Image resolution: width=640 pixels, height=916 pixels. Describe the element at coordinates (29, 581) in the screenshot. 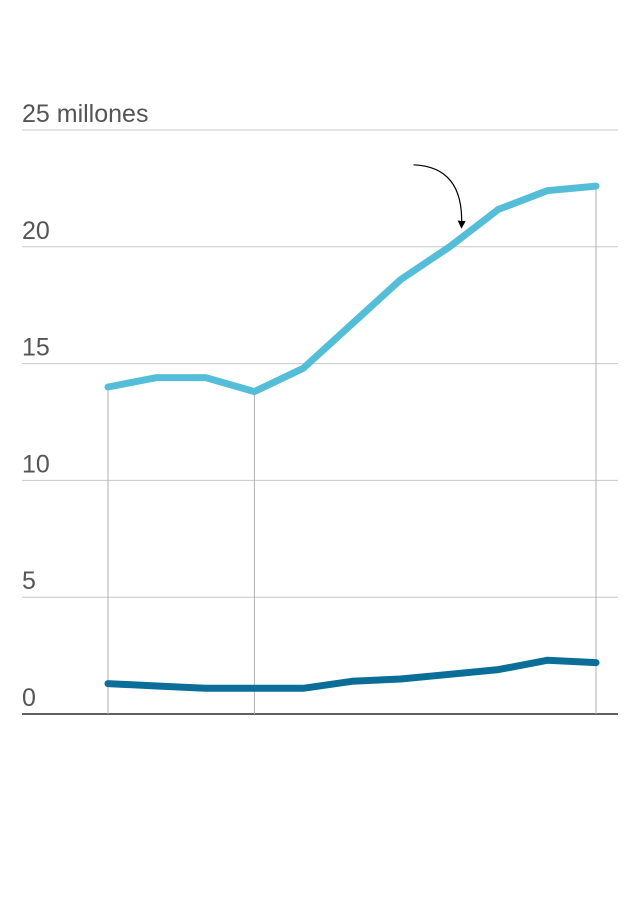

I see `y-tick-label: 5` at that location.